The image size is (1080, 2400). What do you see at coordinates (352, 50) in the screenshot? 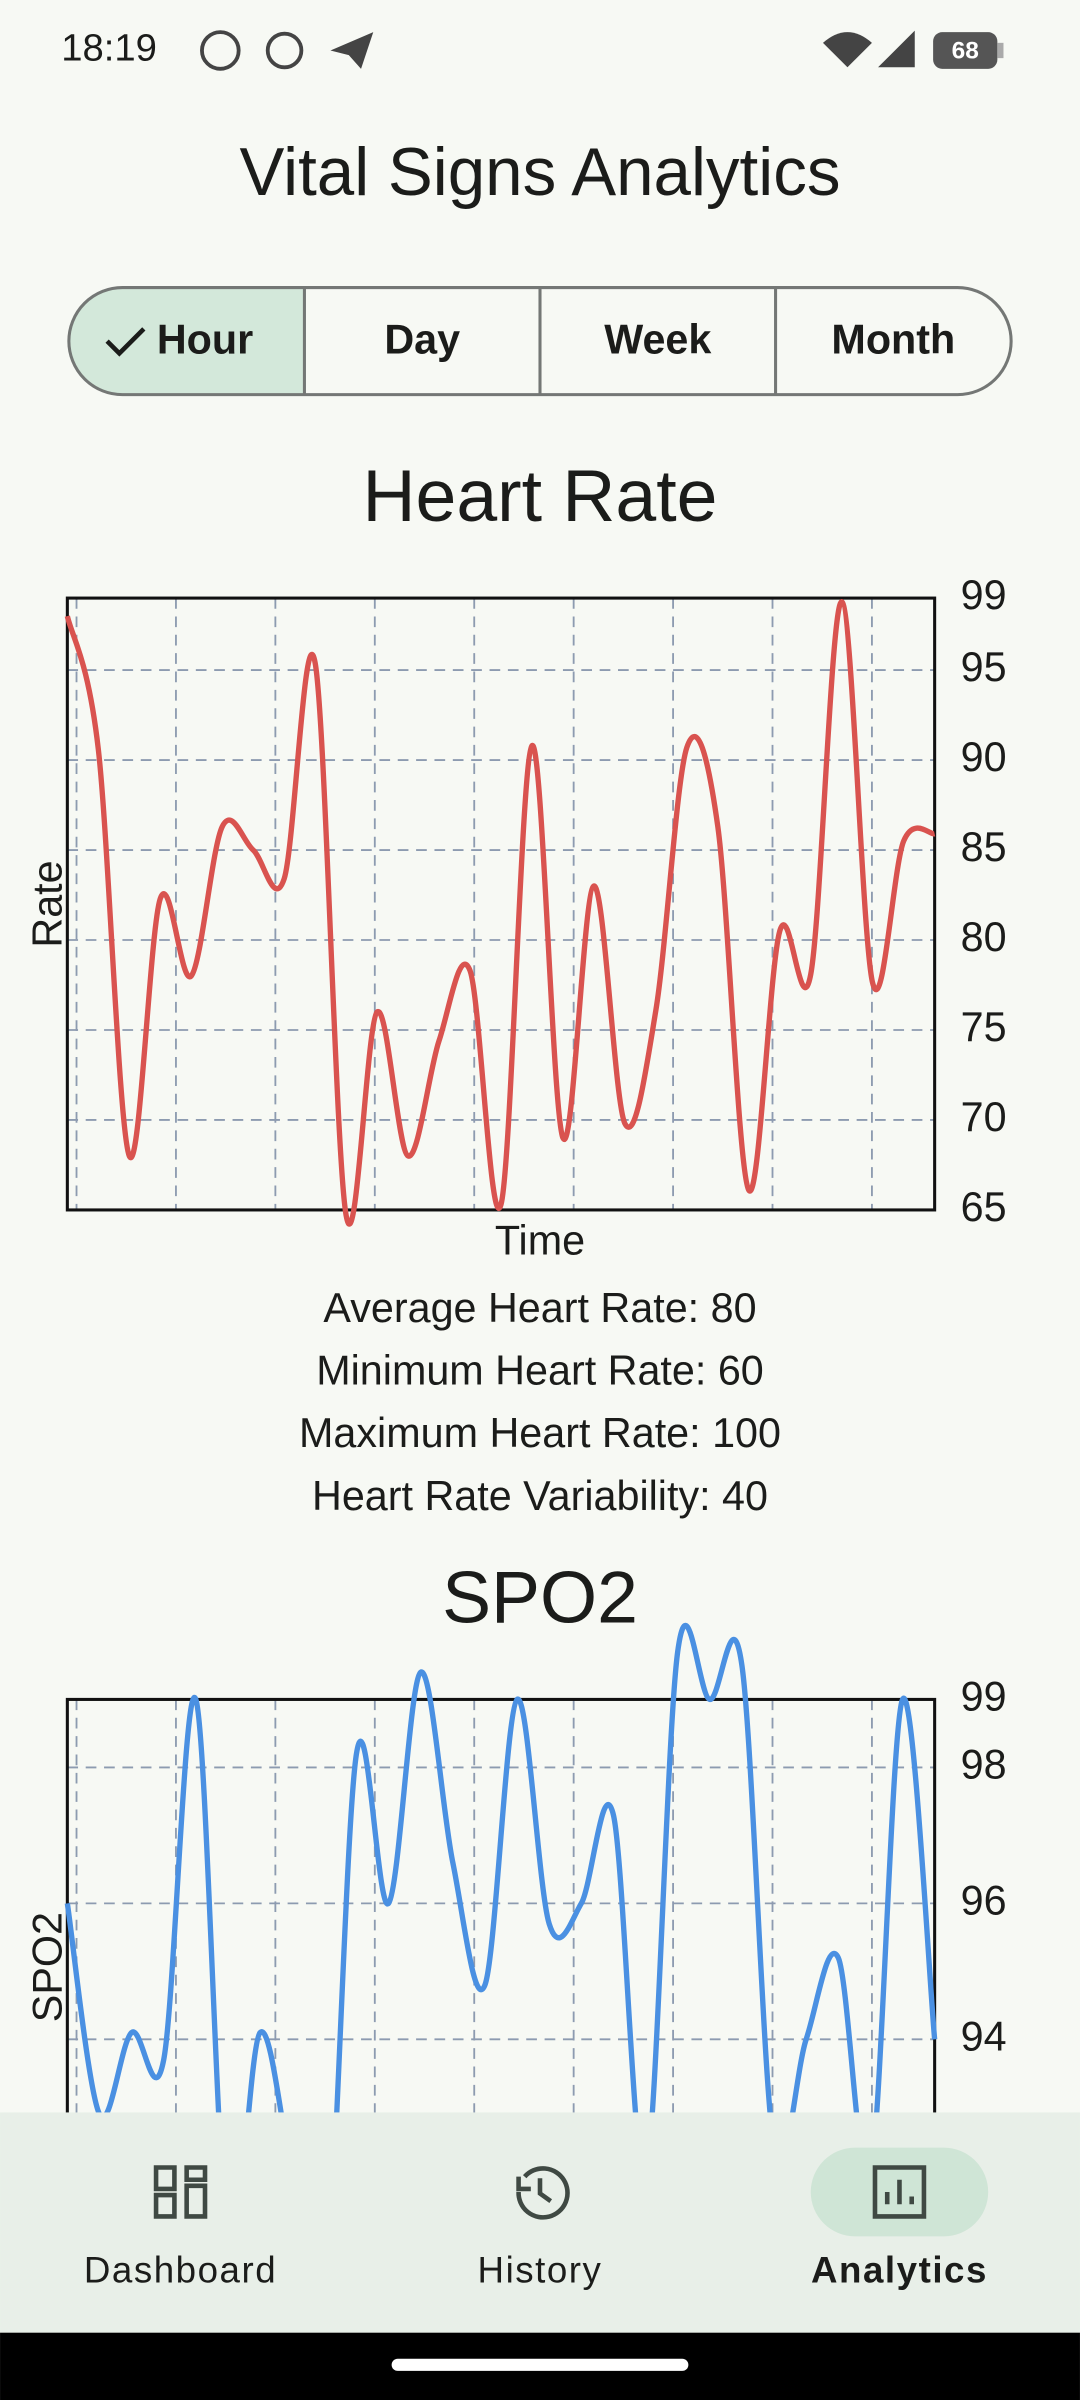
I see `telegram-icon` at bounding box center [352, 50].